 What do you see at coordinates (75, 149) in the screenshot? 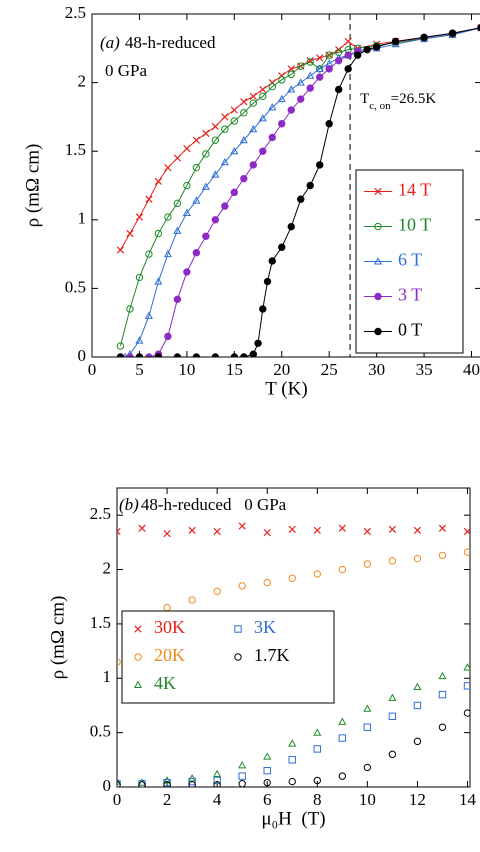
I see `y-tick-label: 1.5` at bounding box center [75, 149].